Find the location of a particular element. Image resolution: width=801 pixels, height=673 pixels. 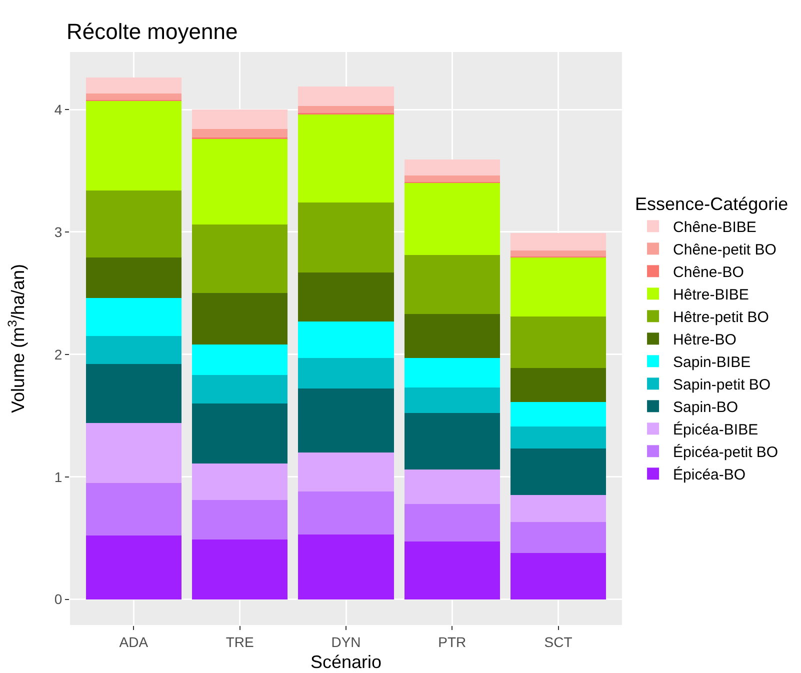

y-tick-label: 0 is located at coordinates (58, 599).